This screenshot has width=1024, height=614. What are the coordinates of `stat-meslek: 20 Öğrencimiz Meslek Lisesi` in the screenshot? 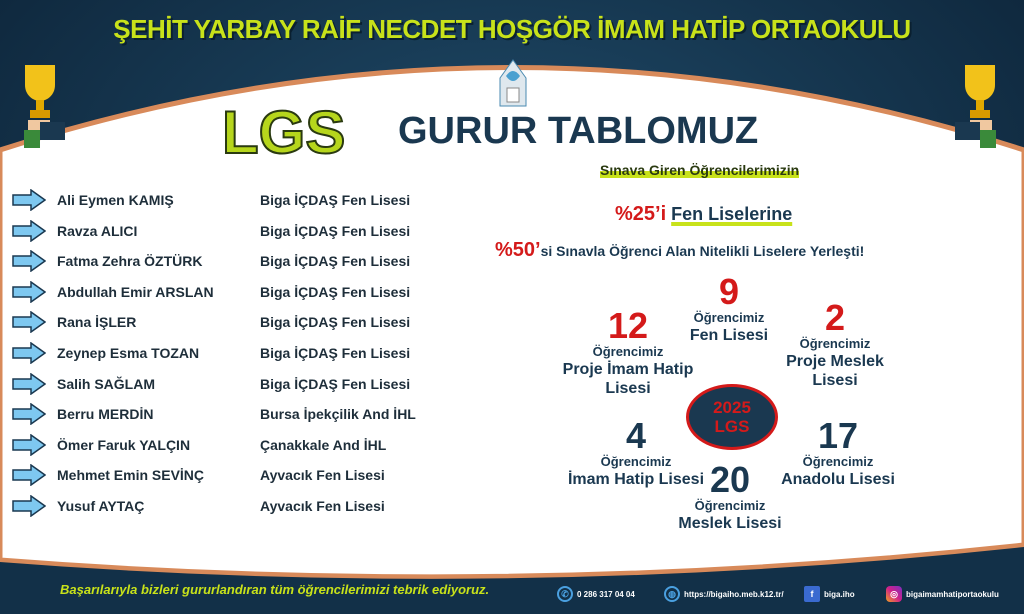 It's located at (730, 497).